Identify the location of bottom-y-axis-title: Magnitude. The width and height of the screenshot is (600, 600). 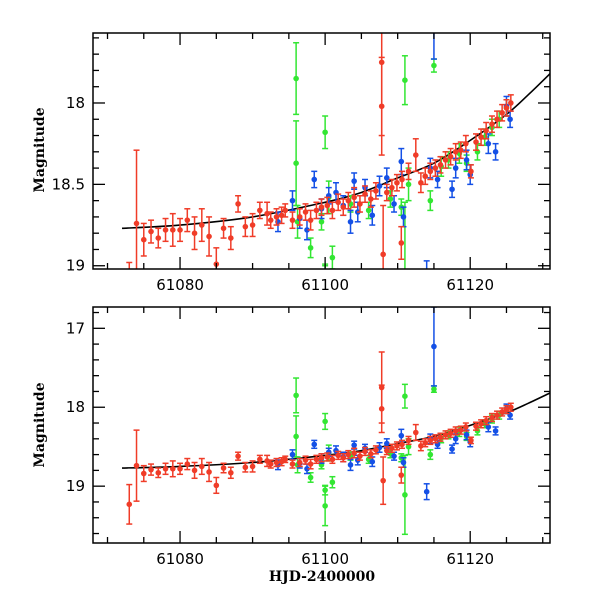
(40, 424).